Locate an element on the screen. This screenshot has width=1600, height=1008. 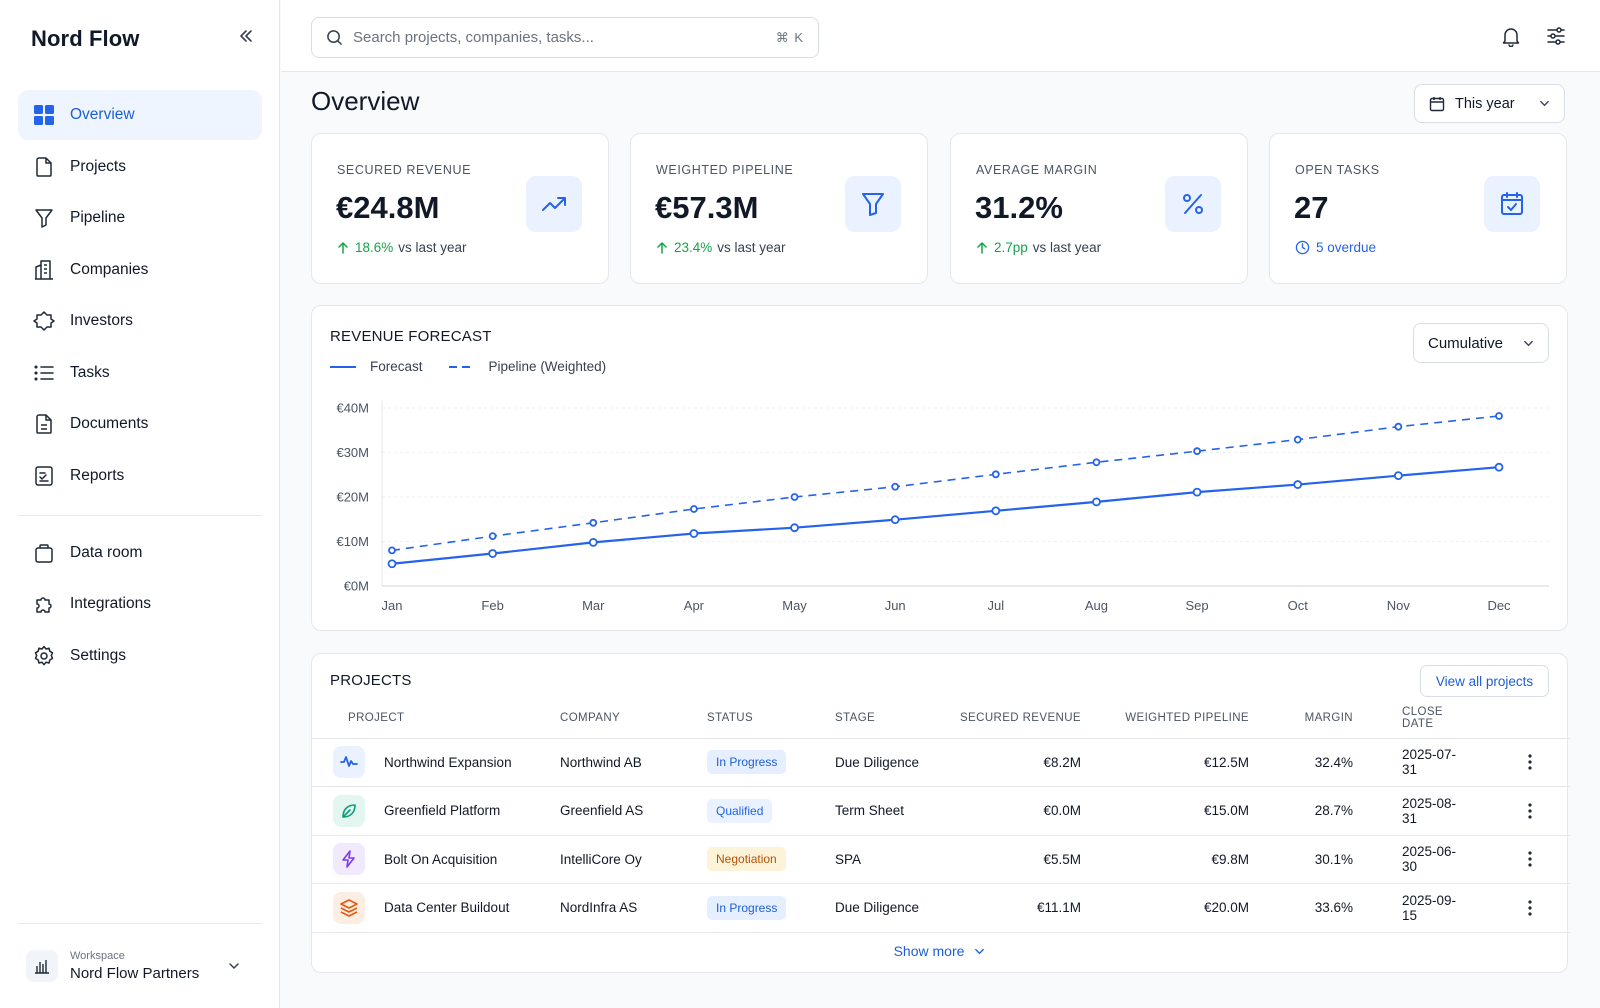
kpi-card-average-margin: AVERAGE MARGIN 31.2% 2.7pp vs last year is located at coordinates (1099, 208).